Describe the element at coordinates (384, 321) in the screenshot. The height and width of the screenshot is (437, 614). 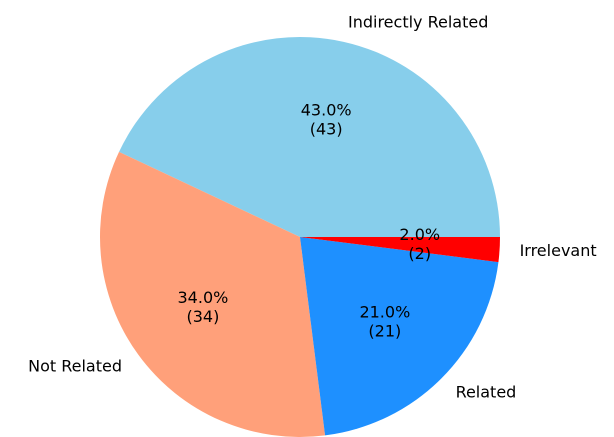
I see `value-label: 21.0% (21)` at that location.